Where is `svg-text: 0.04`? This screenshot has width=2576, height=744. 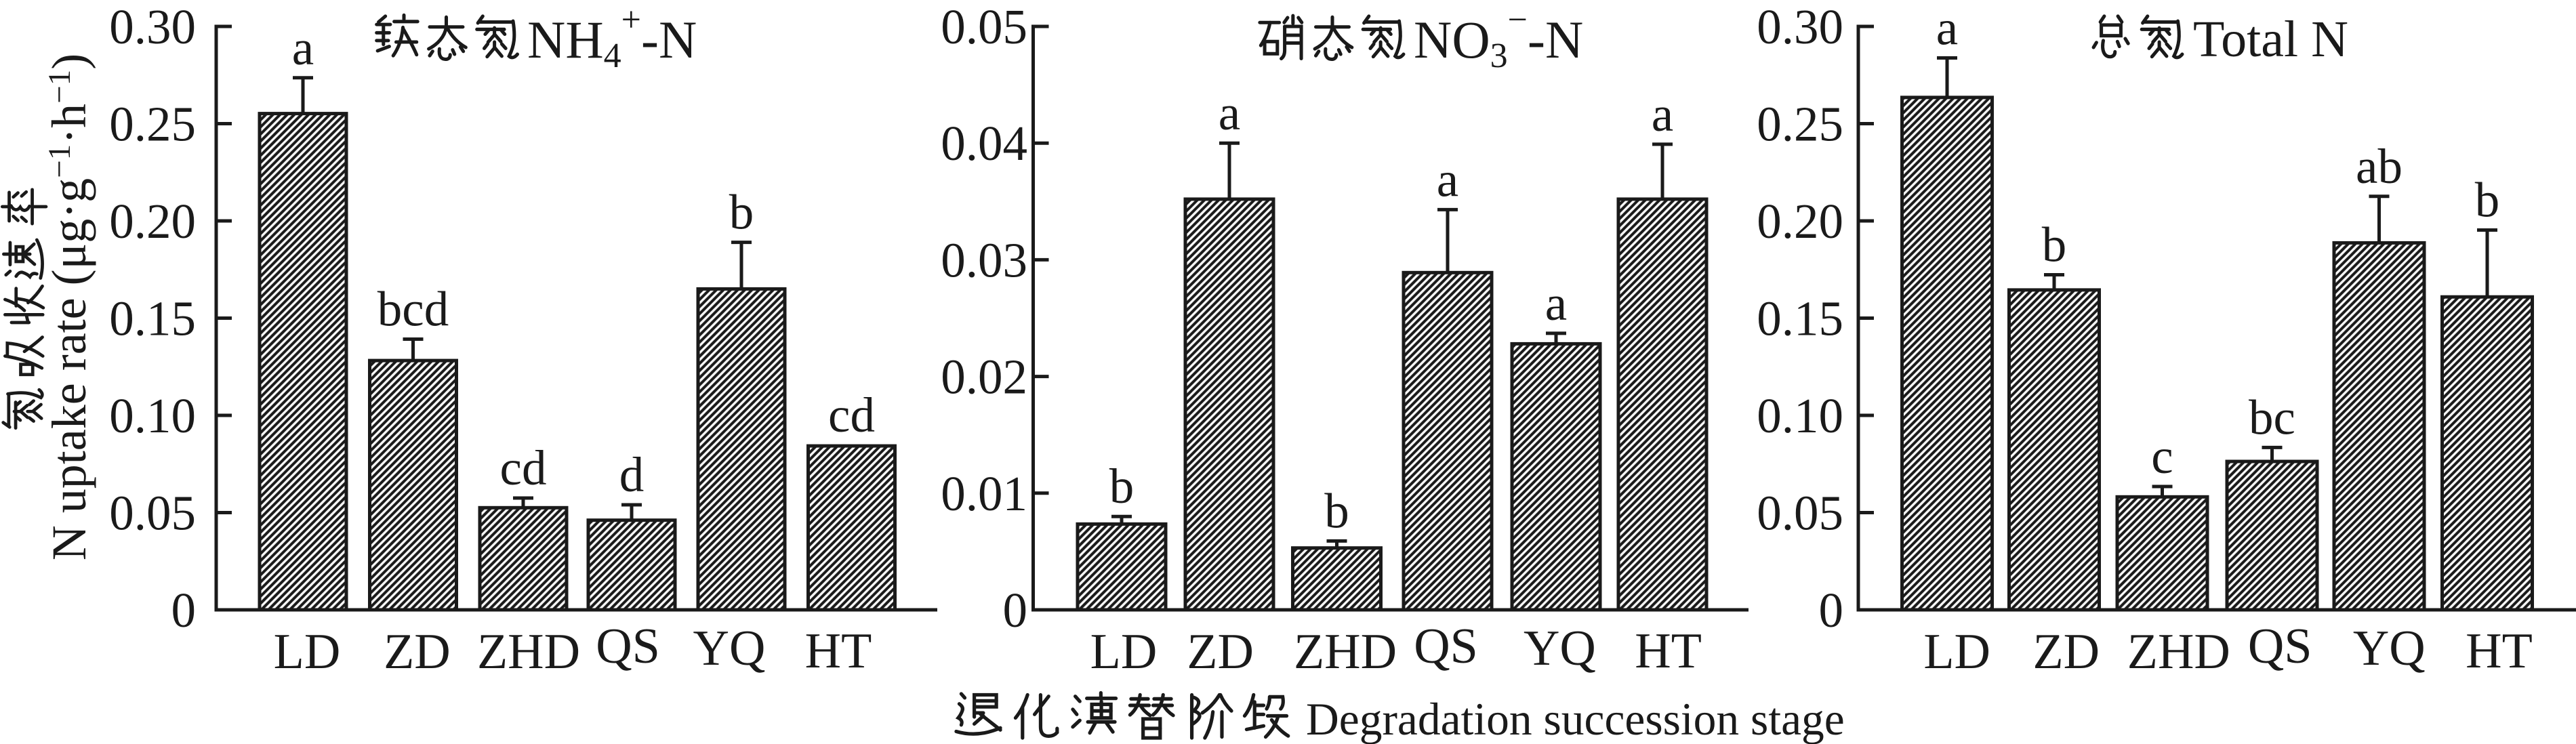
svg-text: 0.04 is located at coordinates (984, 143).